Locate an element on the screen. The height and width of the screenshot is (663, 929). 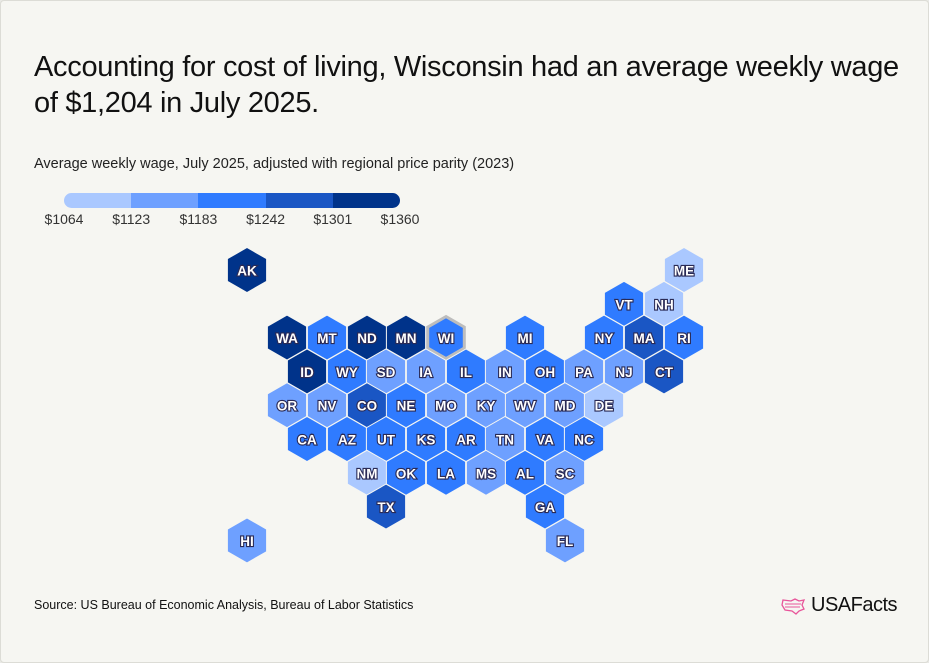
state-hex-oh: OH is located at coordinates (545, 371).